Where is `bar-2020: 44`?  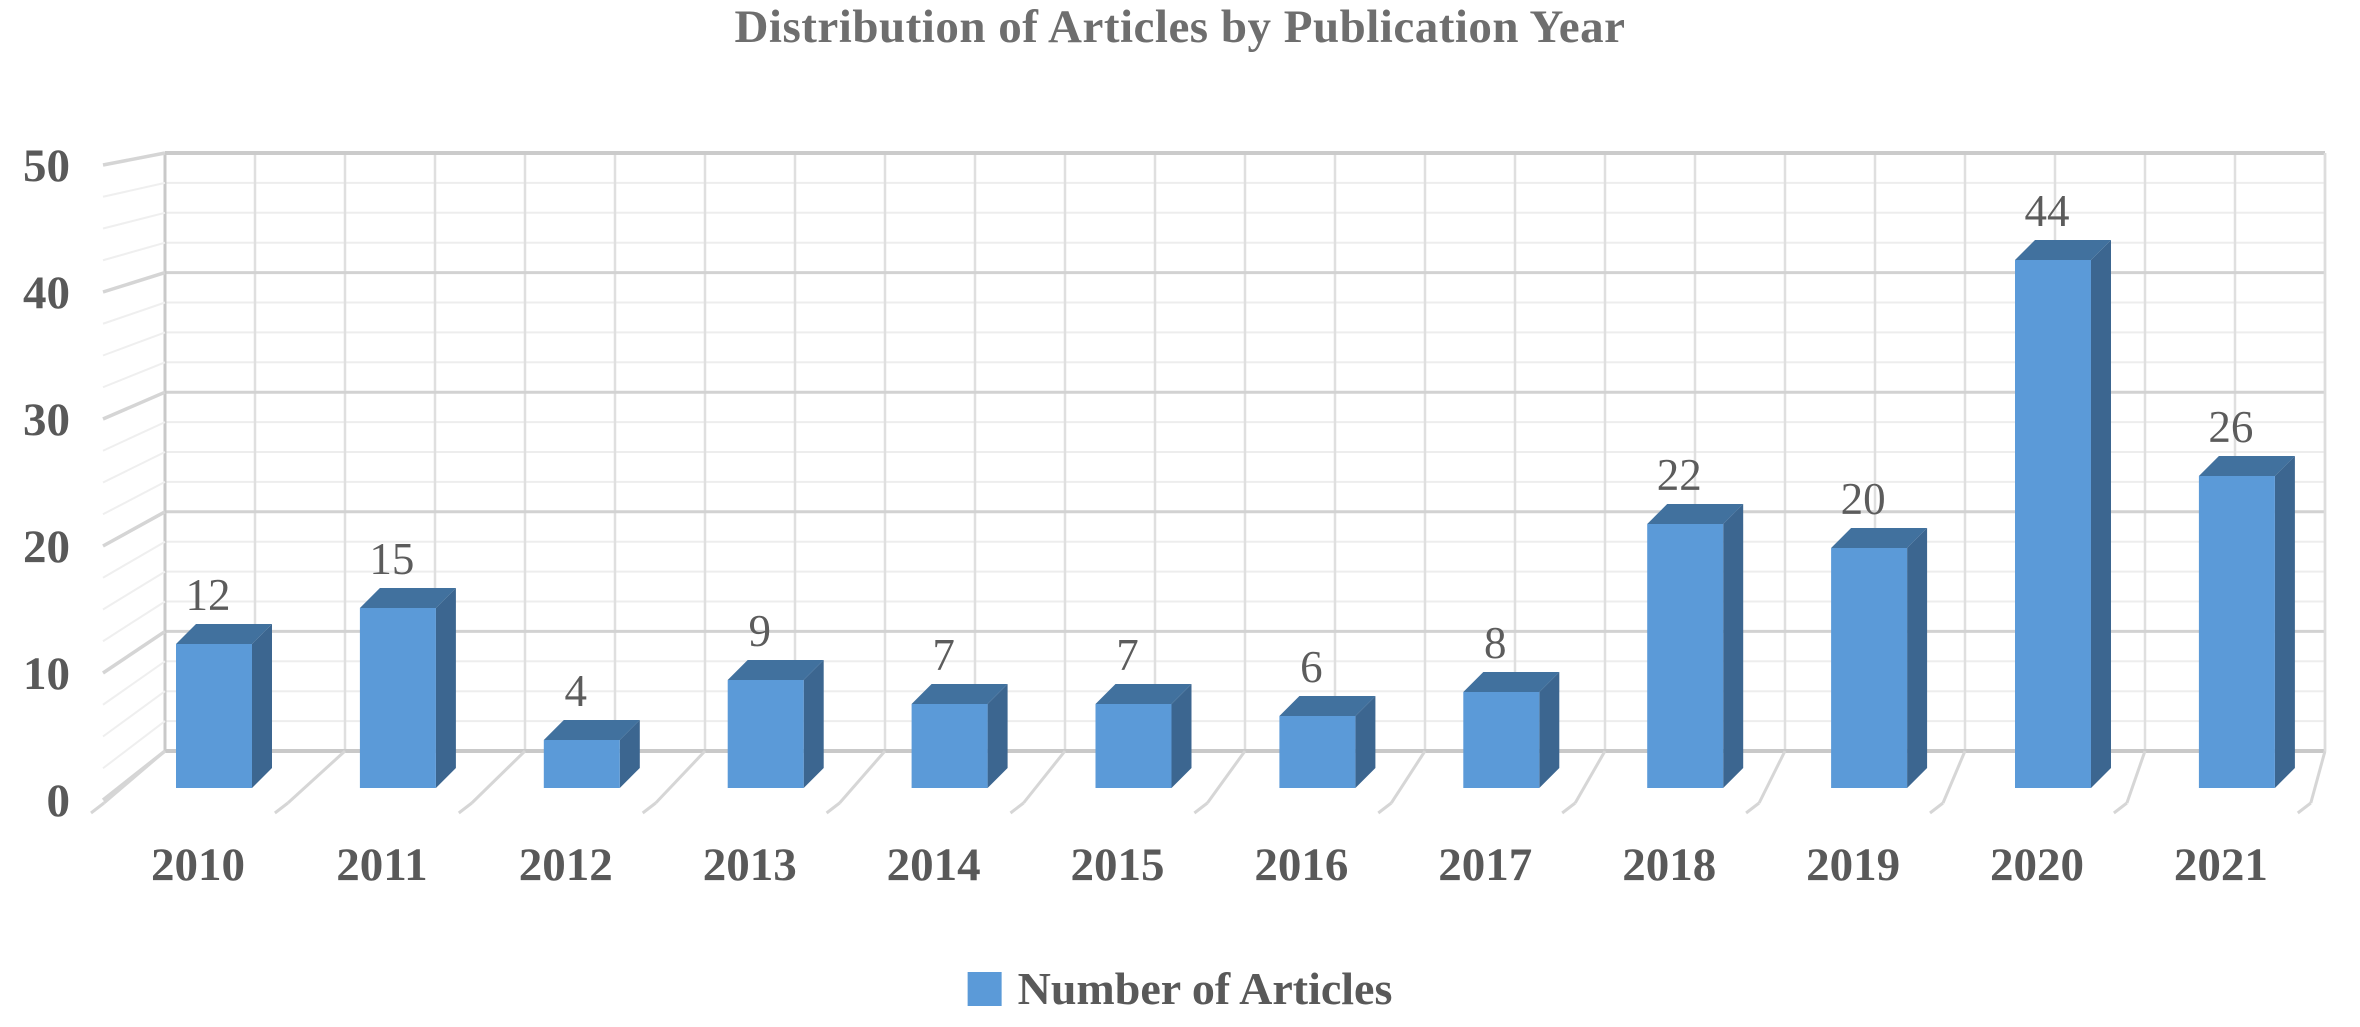 bar-2020: 44 is located at coordinates (2063, 487).